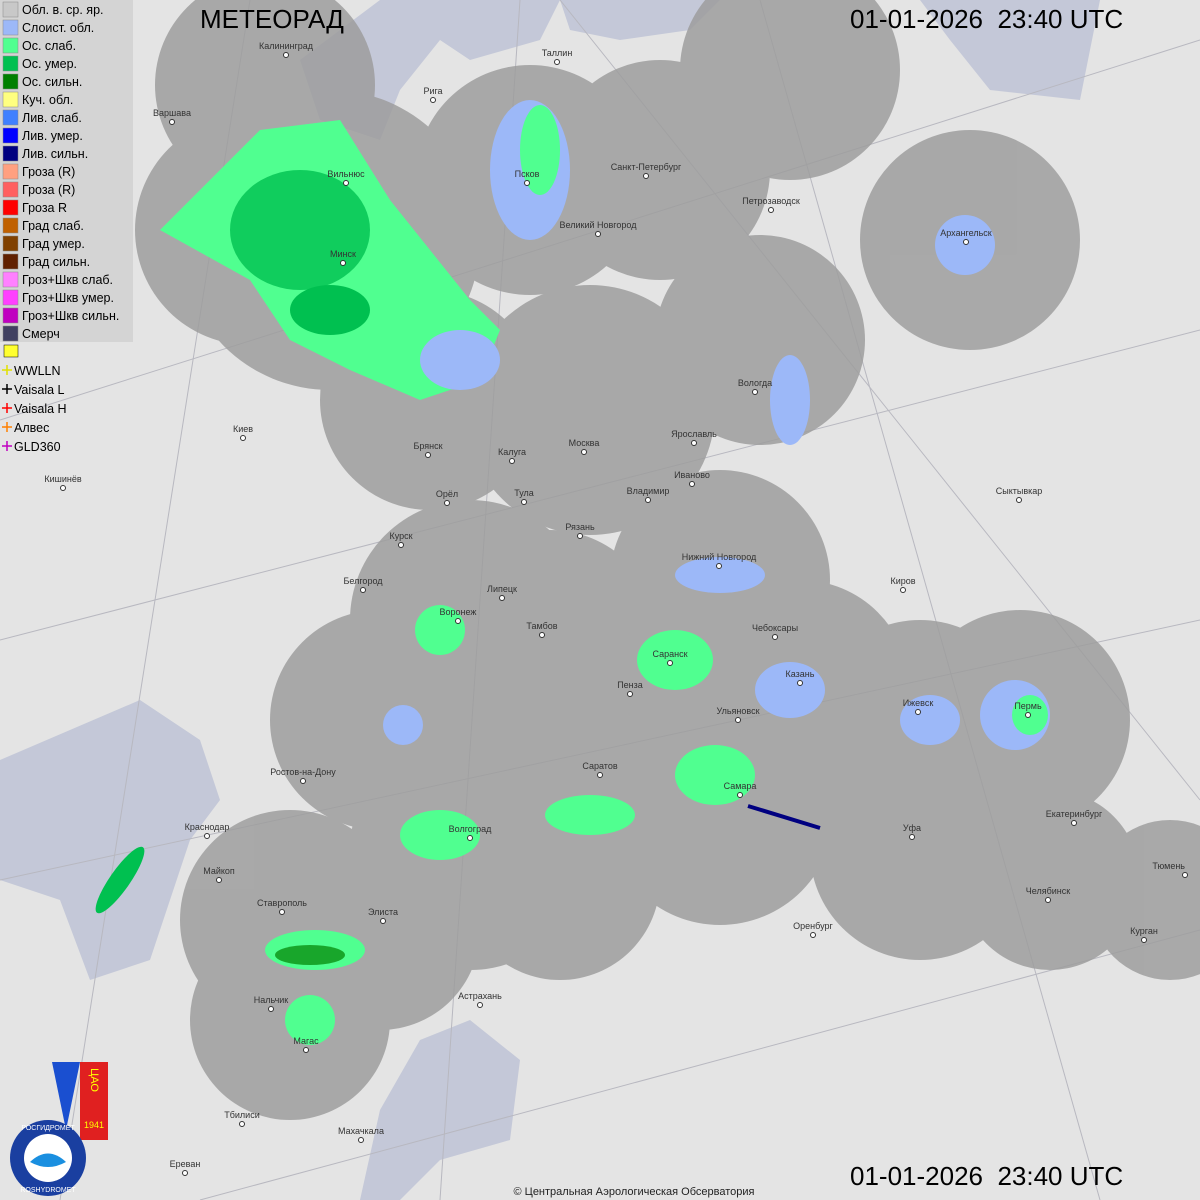 The image size is (1200, 1200). Describe the element at coordinates (986, 1176) in the screenshot. I see `timestamp-bottom: 01-01-2026 23:40 UTC` at that location.